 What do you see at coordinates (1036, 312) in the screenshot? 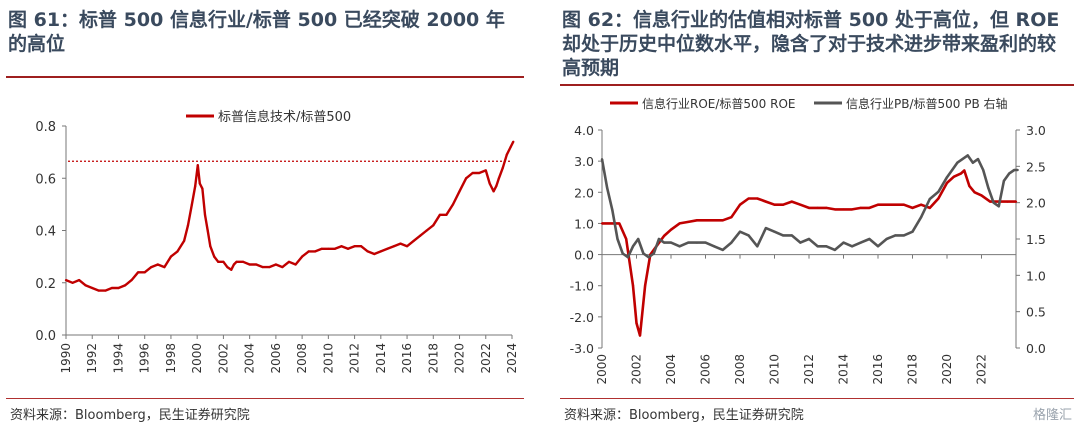
I see `y2-tick-label: 0.5` at bounding box center [1036, 312].